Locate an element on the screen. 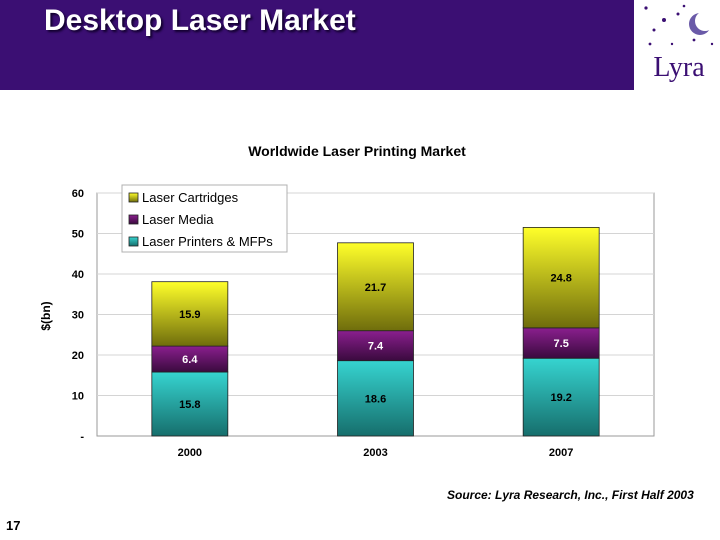 The width and height of the screenshot is (720, 540). x-tick-label: 2000 is located at coordinates (190, 453).